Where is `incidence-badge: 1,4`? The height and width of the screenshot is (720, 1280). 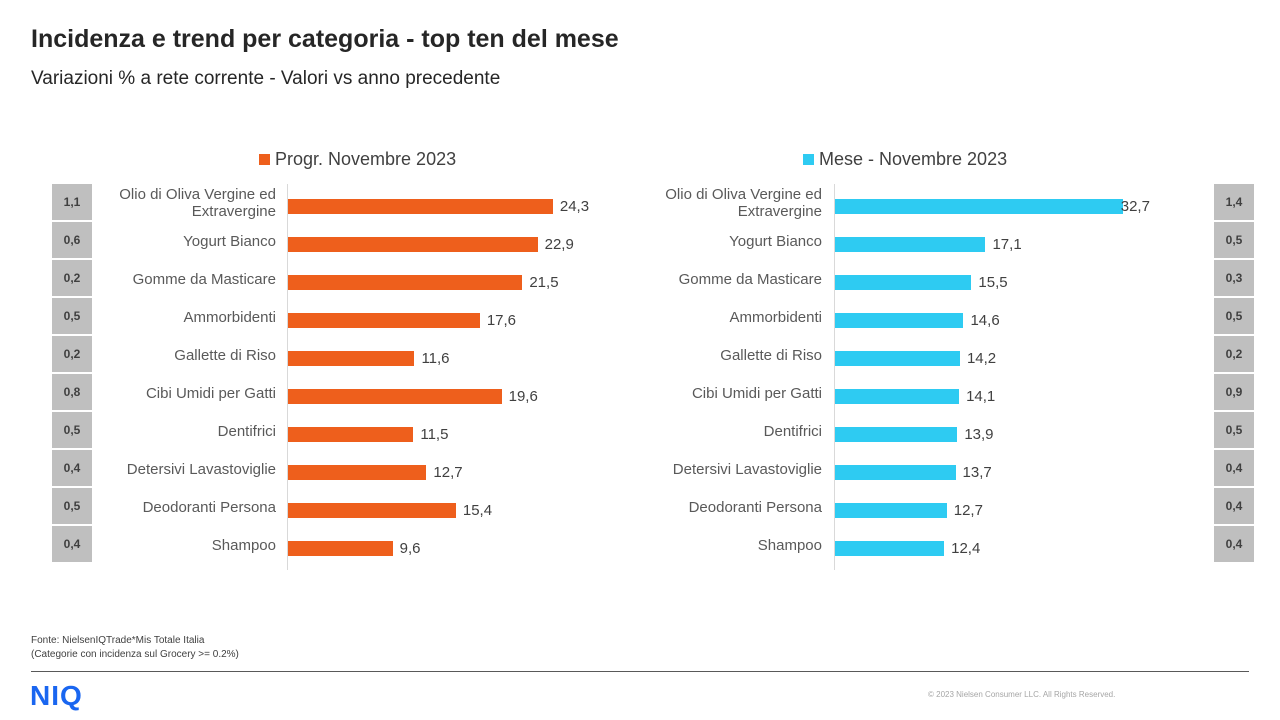 incidence-badge: 1,4 is located at coordinates (1234, 202).